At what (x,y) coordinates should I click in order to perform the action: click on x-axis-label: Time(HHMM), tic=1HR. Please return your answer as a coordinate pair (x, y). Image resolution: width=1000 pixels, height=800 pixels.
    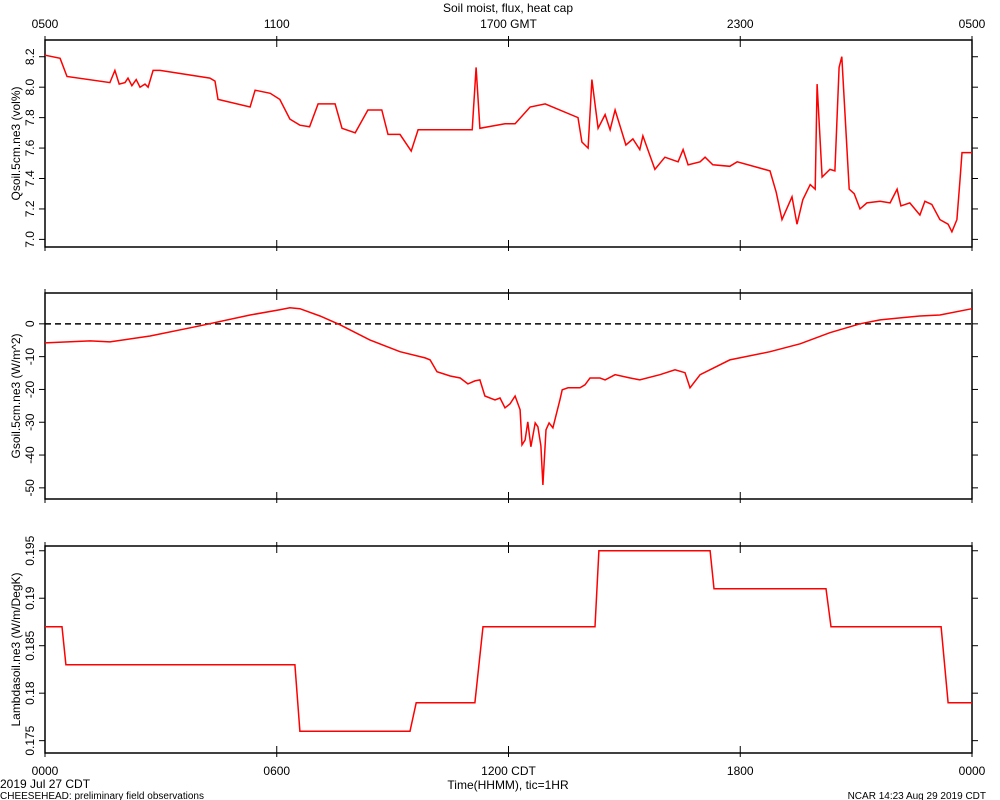
    Looking at the image, I should click on (508, 785).